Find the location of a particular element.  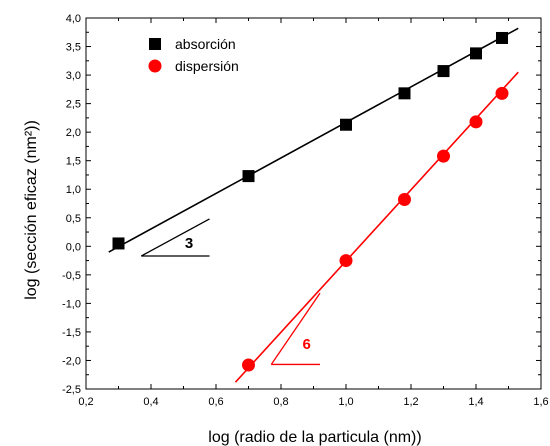

x-tick-label: 0,2 is located at coordinates (85, 402).